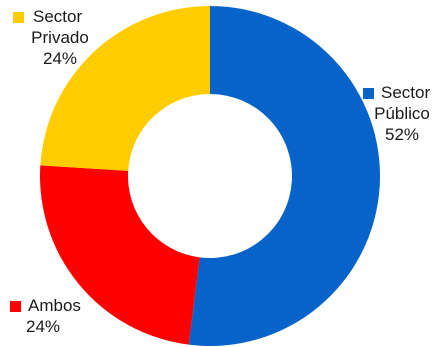 The width and height of the screenshot is (437, 347). Describe the element at coordinates (18, 17) in the screenshot. I see `legend-key-sector-privado` at that location.